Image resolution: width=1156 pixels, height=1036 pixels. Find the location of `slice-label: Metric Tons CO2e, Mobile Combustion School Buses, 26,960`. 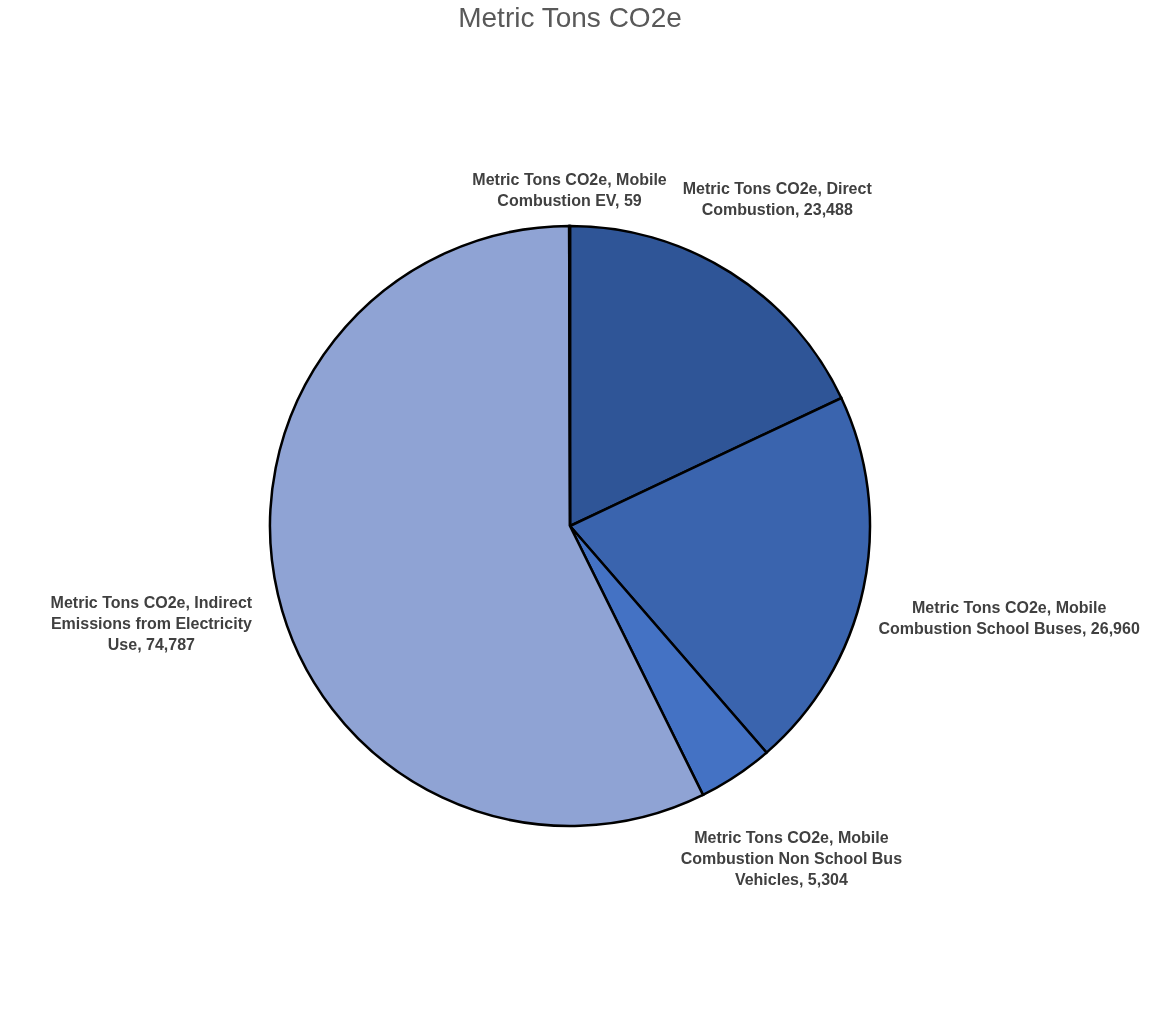

slice-label: Metric Tons CO2e, Mobile Combustion School Buses, 26,960 is located at coordinates (1009, 618).